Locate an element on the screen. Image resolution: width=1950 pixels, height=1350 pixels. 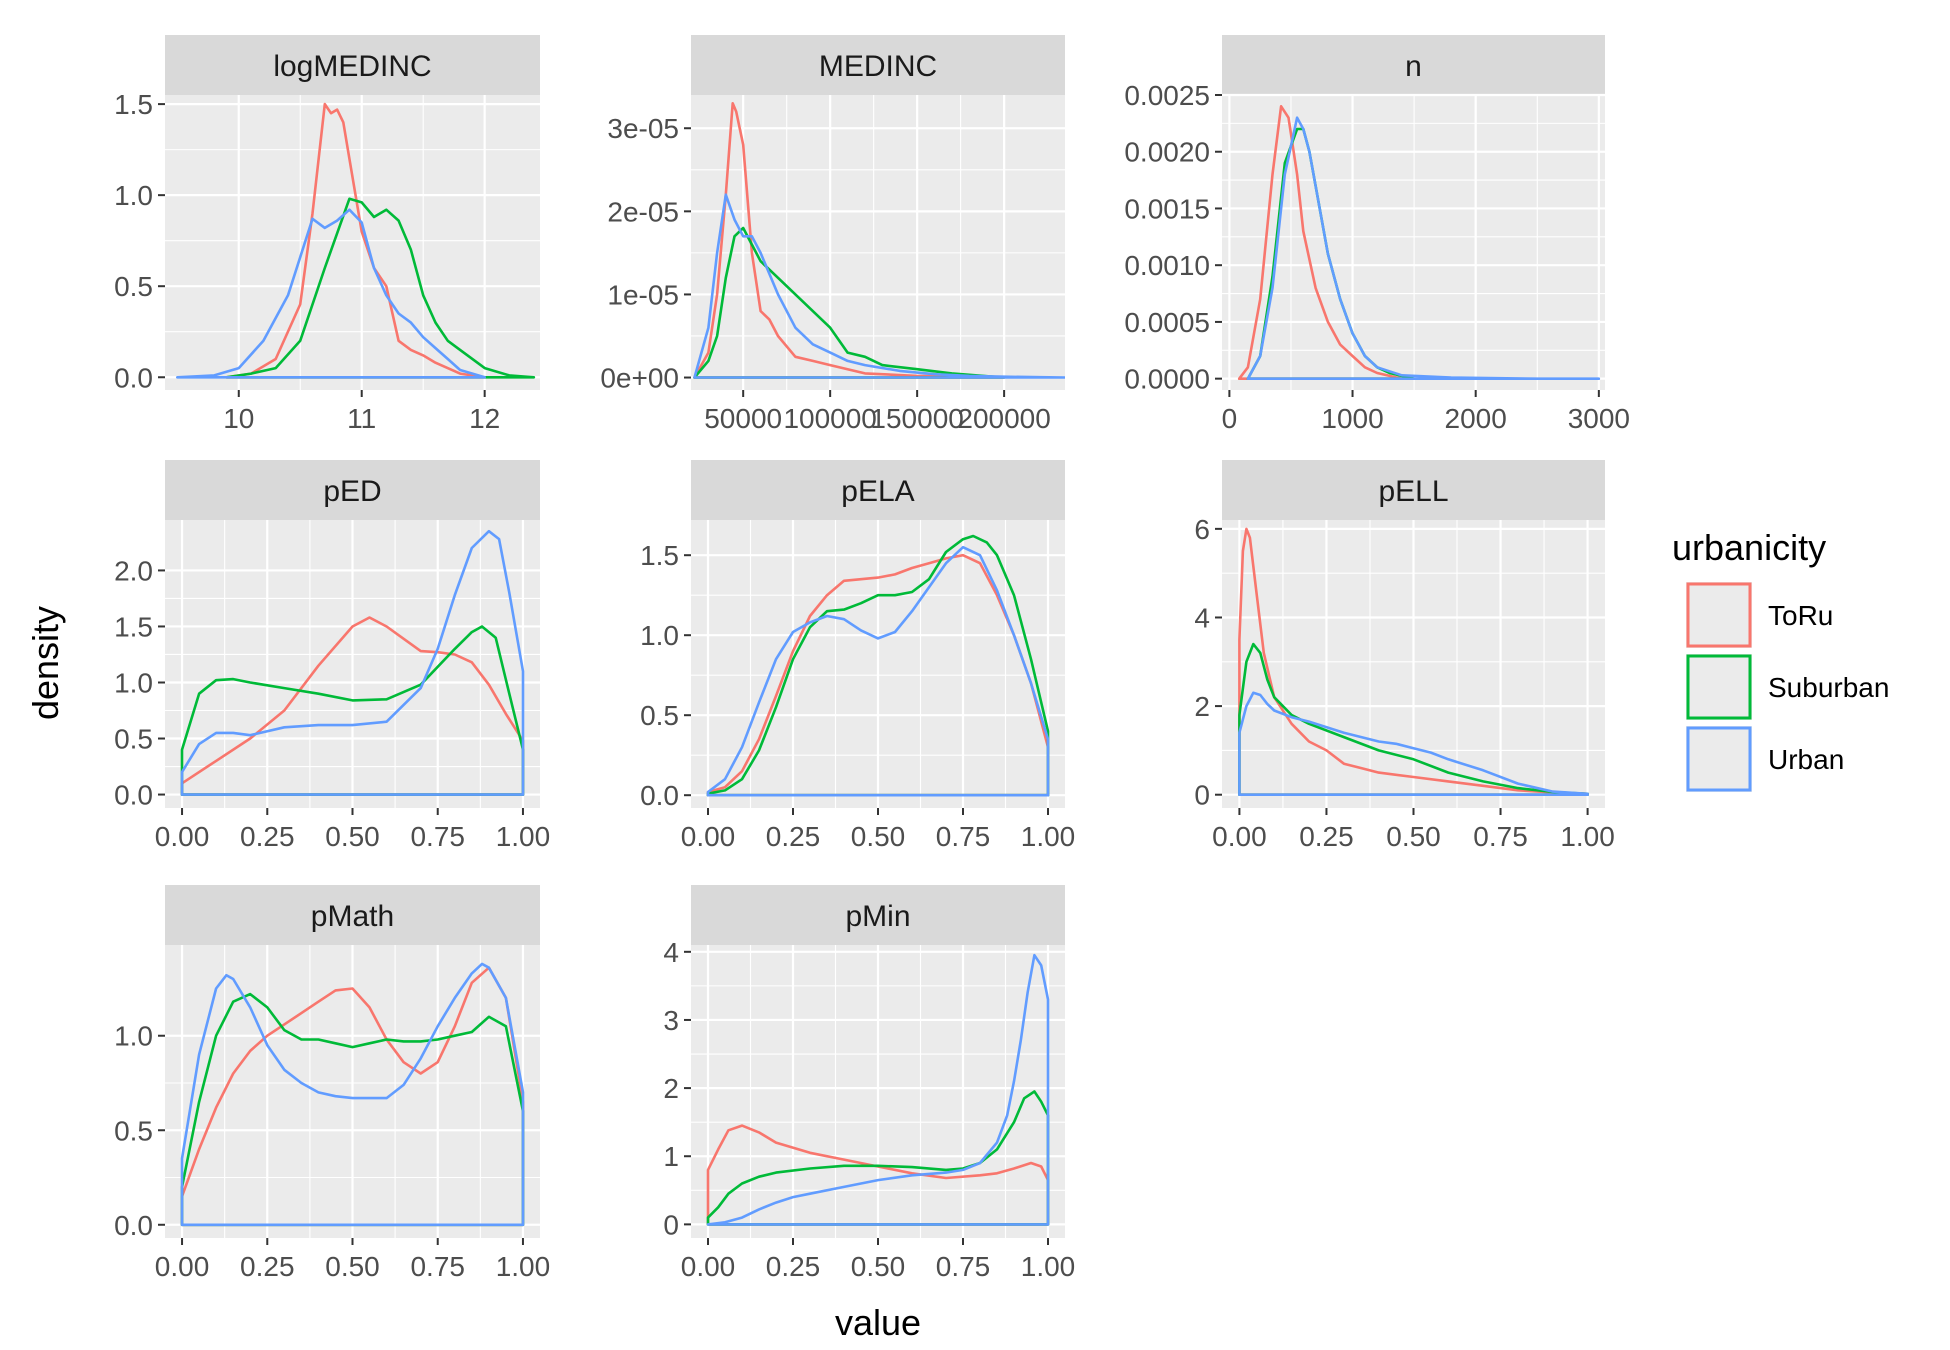
x-tick-label: 10 is located at coordinates (238, 418).